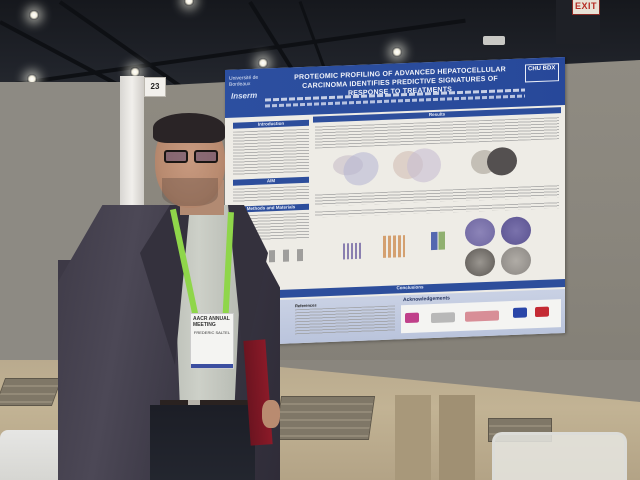 This screenshot has height=480, width=640. Describe the element at coordinates (212, 366) in the screenshot. I see `badge-stripe` at that location.